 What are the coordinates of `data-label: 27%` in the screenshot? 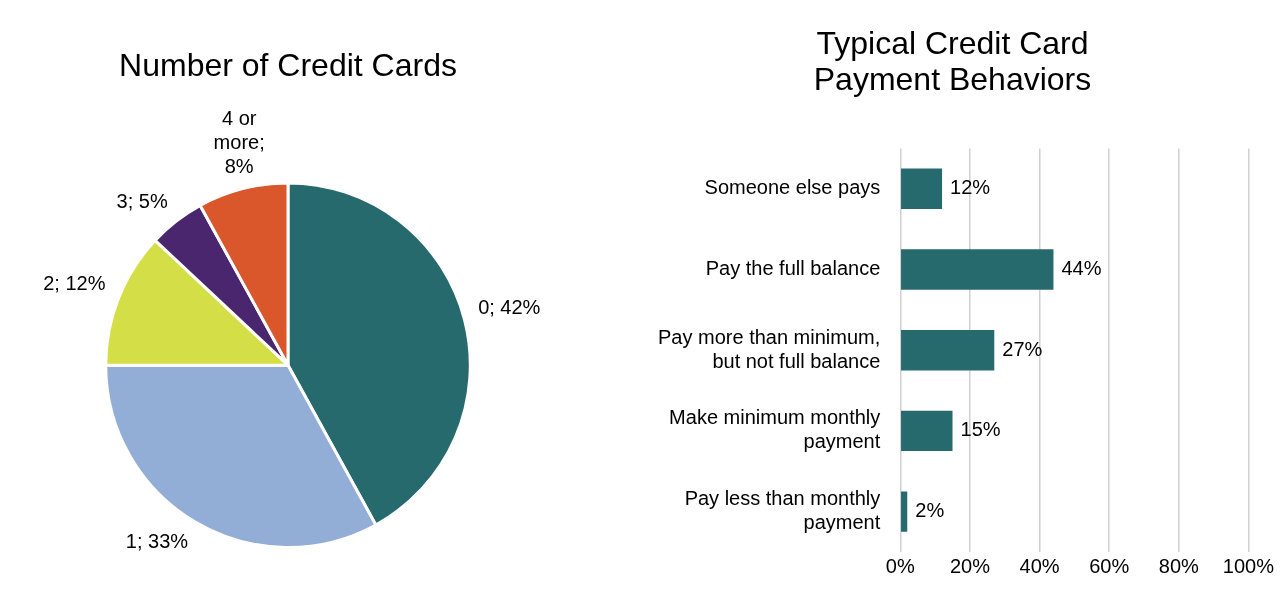 It's located at (1022, 348).